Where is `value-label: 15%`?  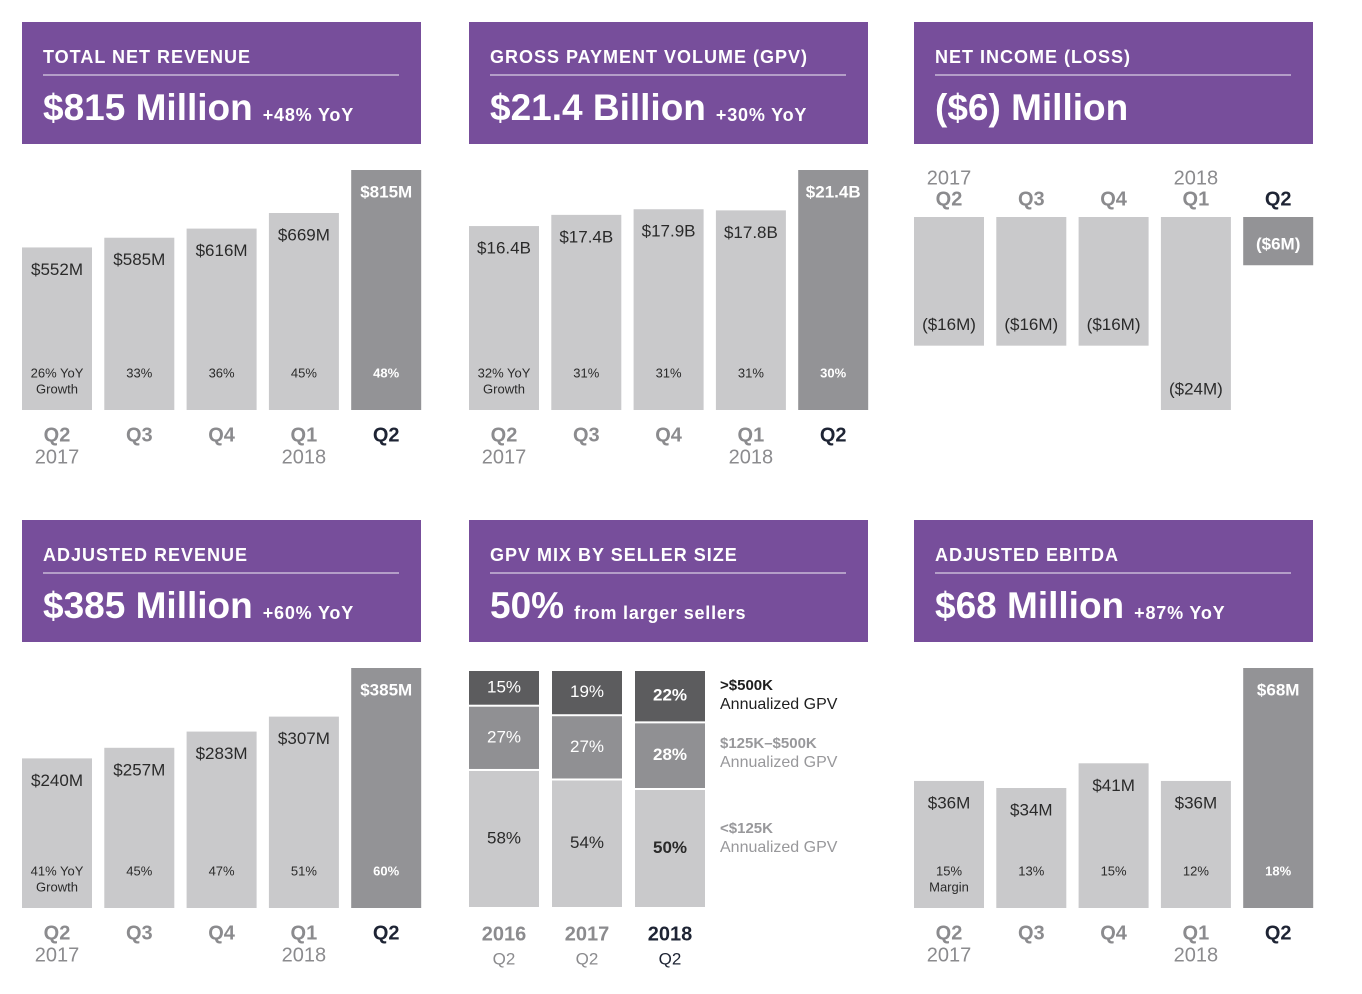 value-label: 15% is located at coordinates (504, 686).